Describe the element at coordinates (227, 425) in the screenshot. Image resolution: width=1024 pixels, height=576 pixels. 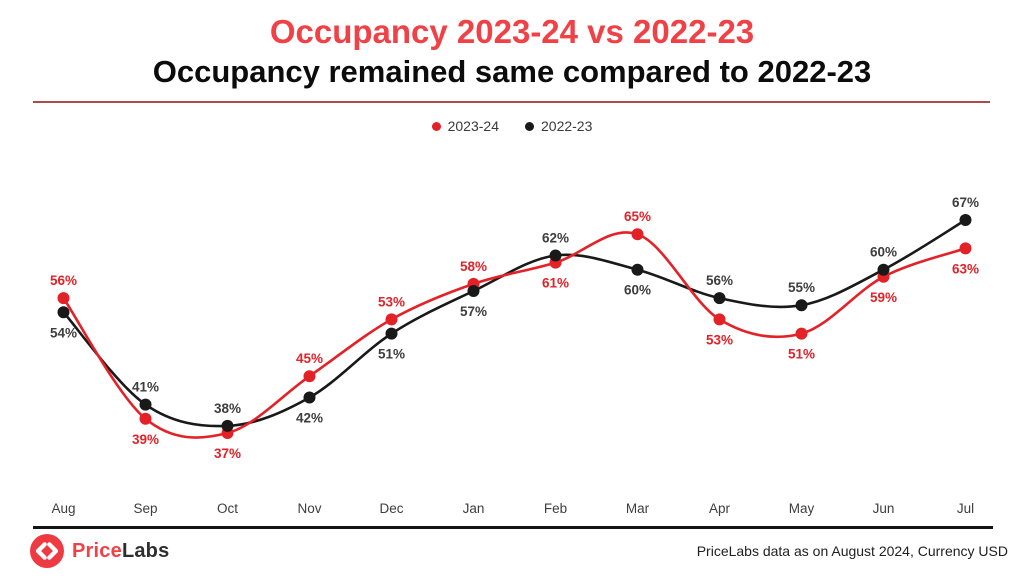
I see `data-point-dot-2022-23-Oct` at that location.